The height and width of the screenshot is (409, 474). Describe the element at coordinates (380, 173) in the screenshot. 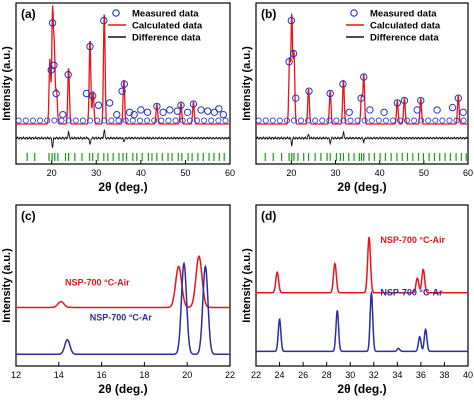

I see `x-tick-label: 40` at that location.